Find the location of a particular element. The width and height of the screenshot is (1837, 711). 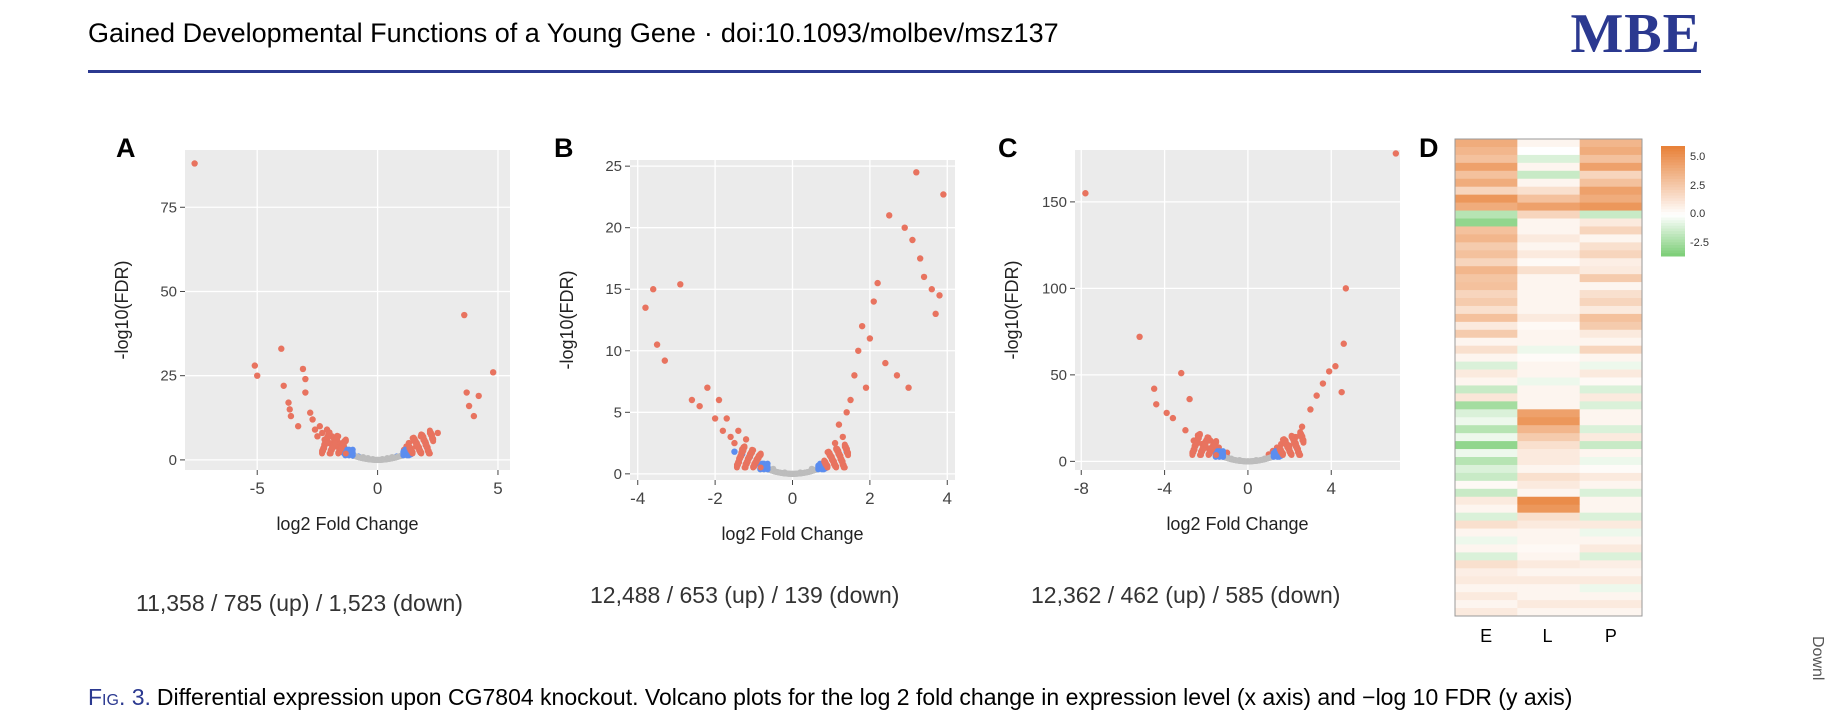

article-doi: doi:10.1093/molbev/msz137 is located at coordinates (889, 33).